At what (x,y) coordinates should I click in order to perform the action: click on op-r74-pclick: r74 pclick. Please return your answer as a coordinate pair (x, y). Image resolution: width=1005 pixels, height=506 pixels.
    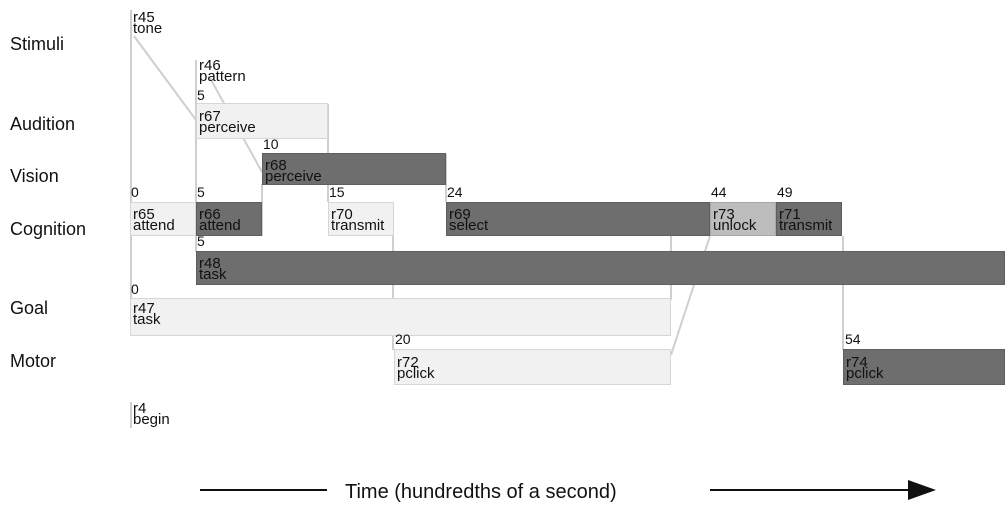
    Looking at the image, I should click on (924, 367).